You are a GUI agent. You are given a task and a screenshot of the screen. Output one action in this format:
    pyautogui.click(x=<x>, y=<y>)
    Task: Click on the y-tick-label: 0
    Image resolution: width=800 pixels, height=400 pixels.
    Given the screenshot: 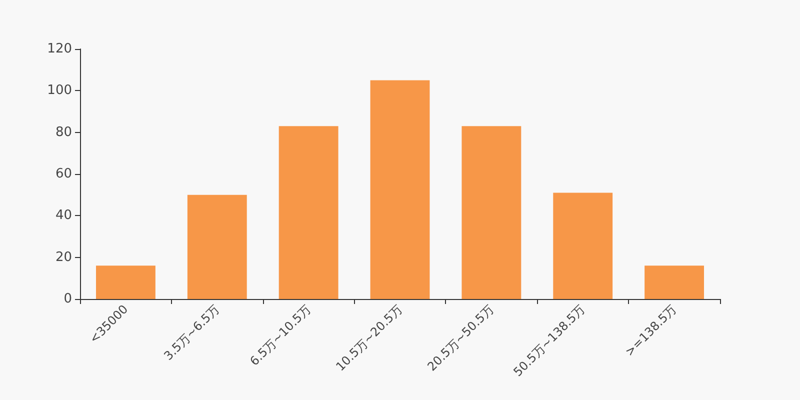 What is the action you would take?
    pyautogui.click(x=68, y=299)
    